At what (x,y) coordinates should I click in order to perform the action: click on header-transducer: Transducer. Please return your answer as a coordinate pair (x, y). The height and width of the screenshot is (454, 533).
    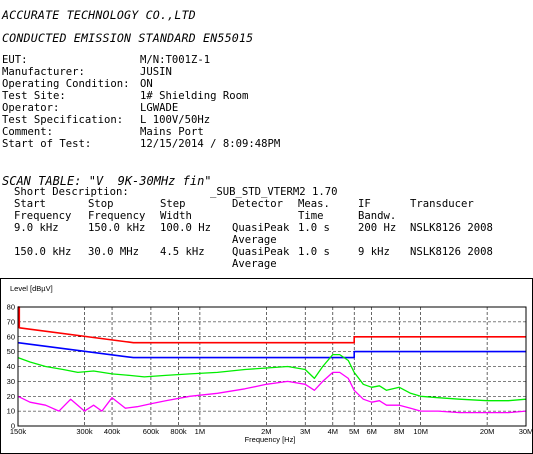
    Looking at the image, I should click on (442, 204).